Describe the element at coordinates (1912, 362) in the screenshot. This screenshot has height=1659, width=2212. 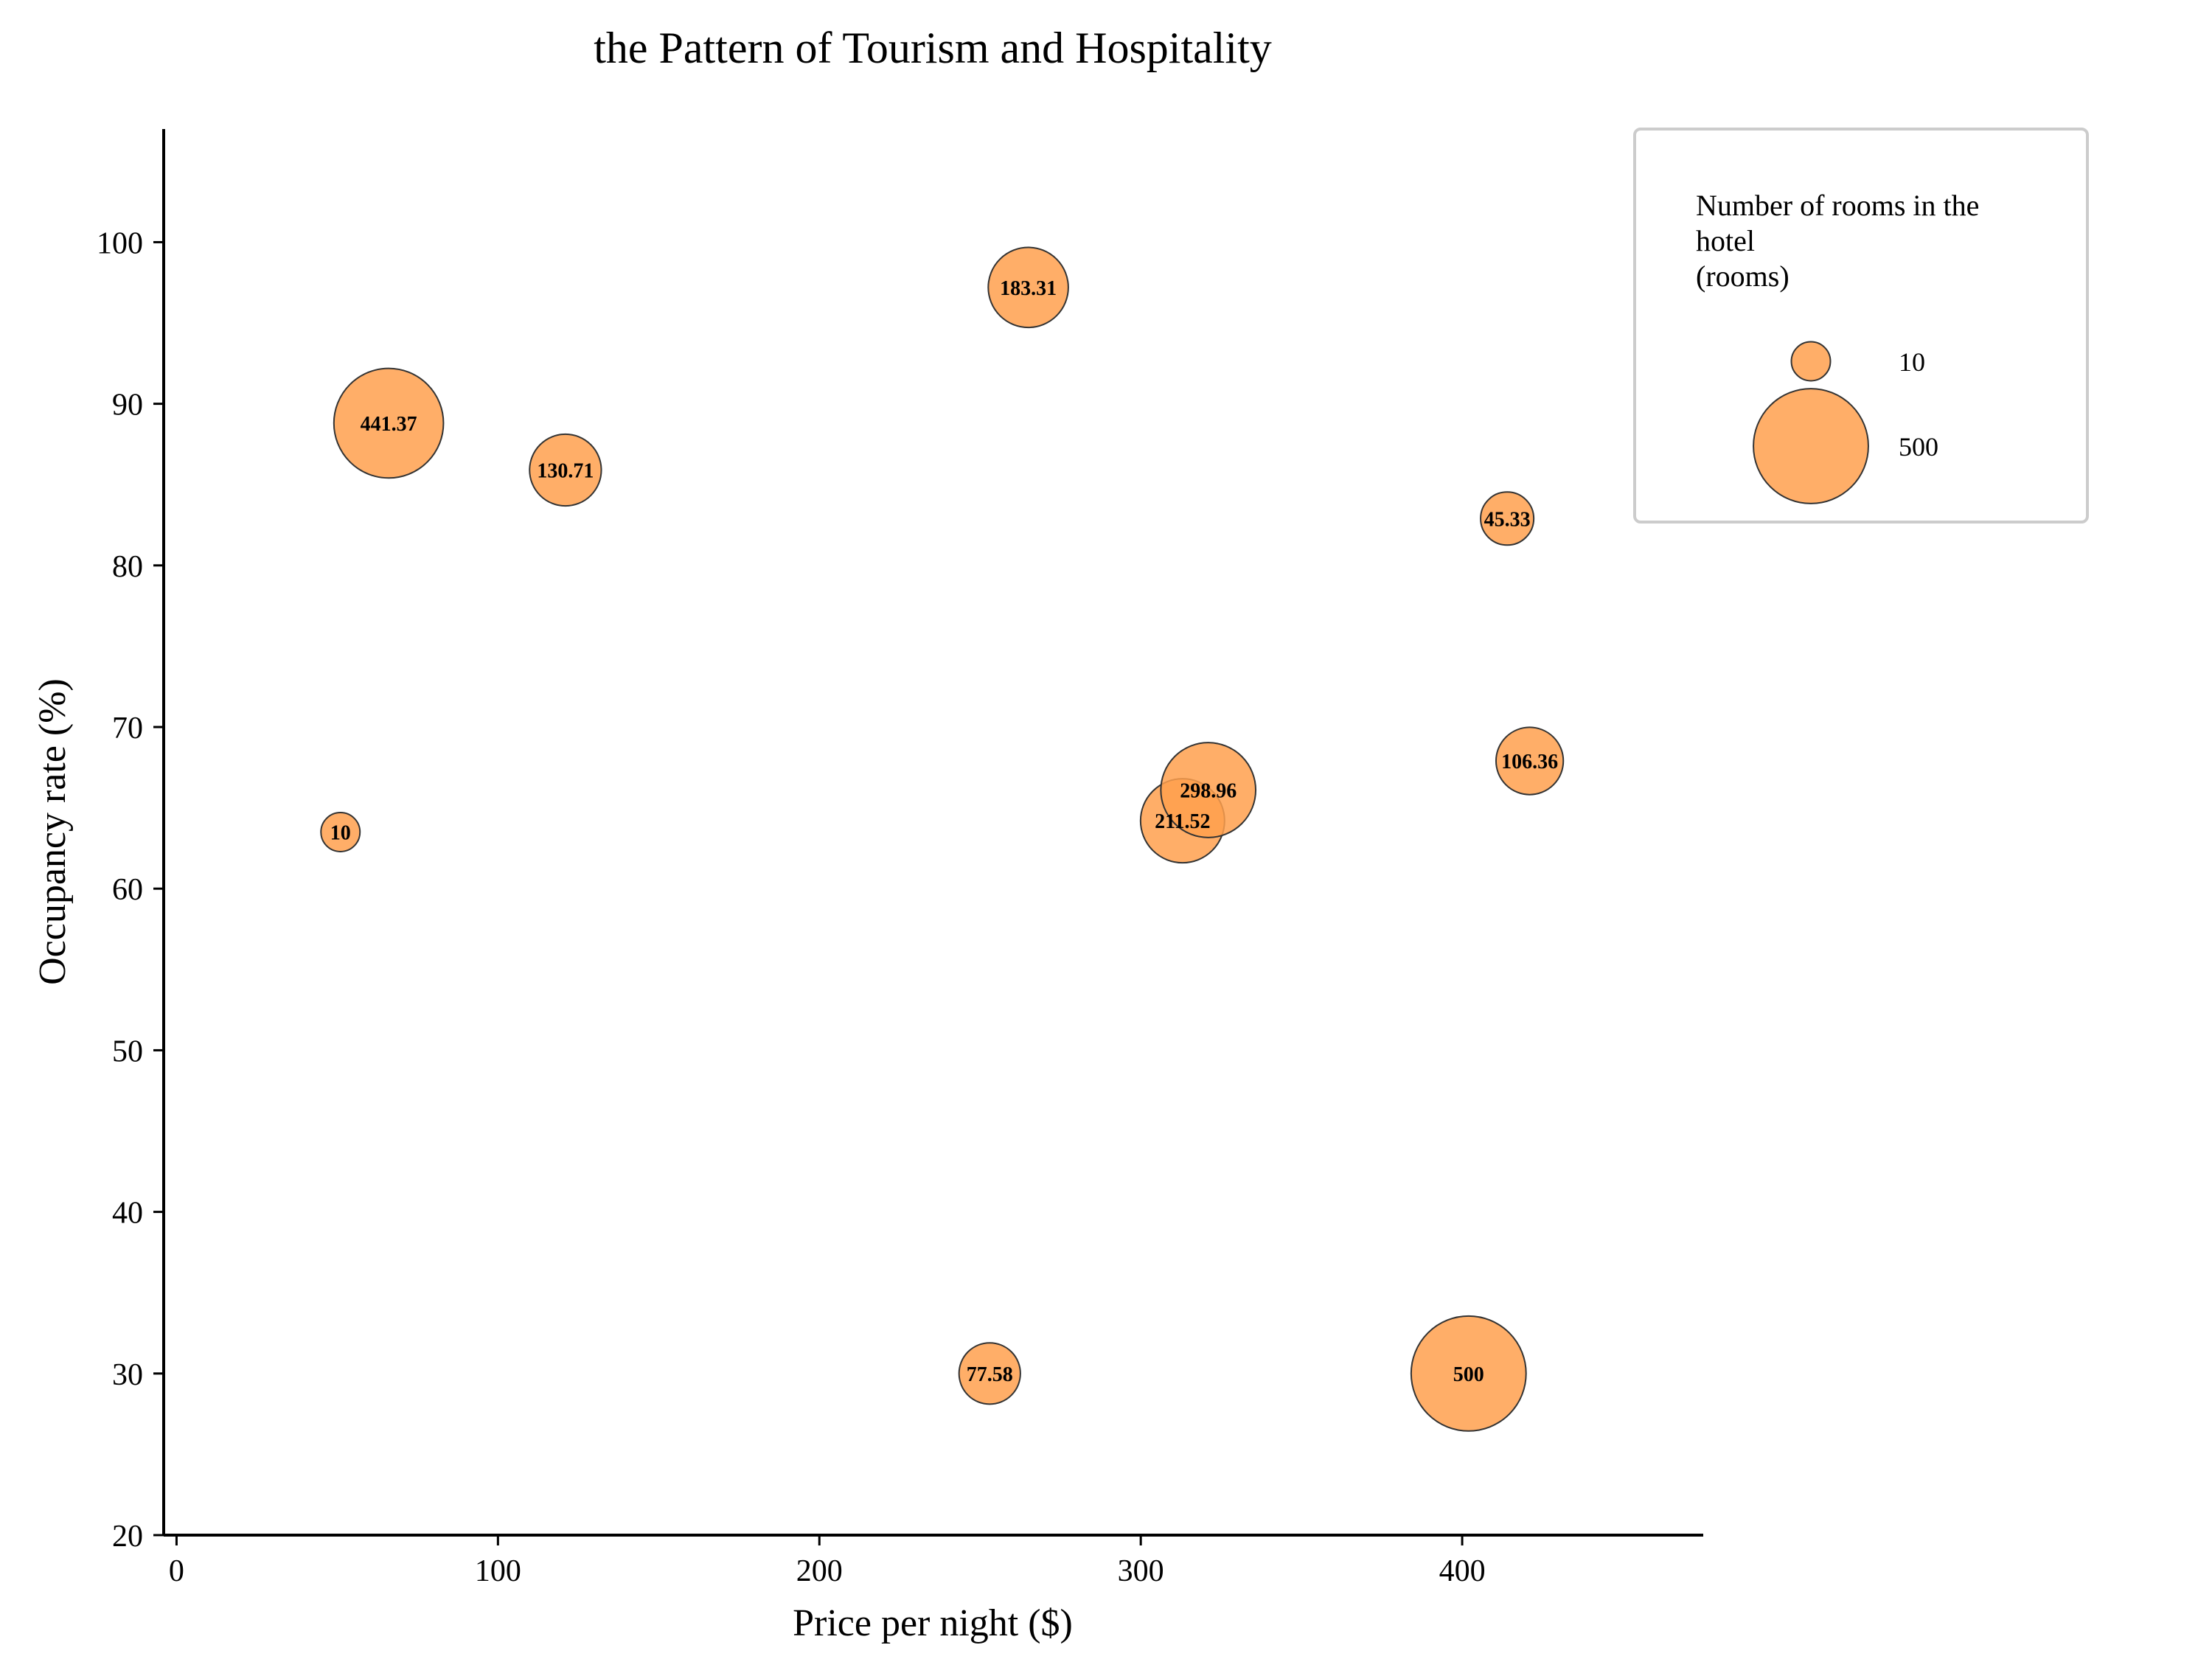
I see `legend-entry-label: 10` at that location.